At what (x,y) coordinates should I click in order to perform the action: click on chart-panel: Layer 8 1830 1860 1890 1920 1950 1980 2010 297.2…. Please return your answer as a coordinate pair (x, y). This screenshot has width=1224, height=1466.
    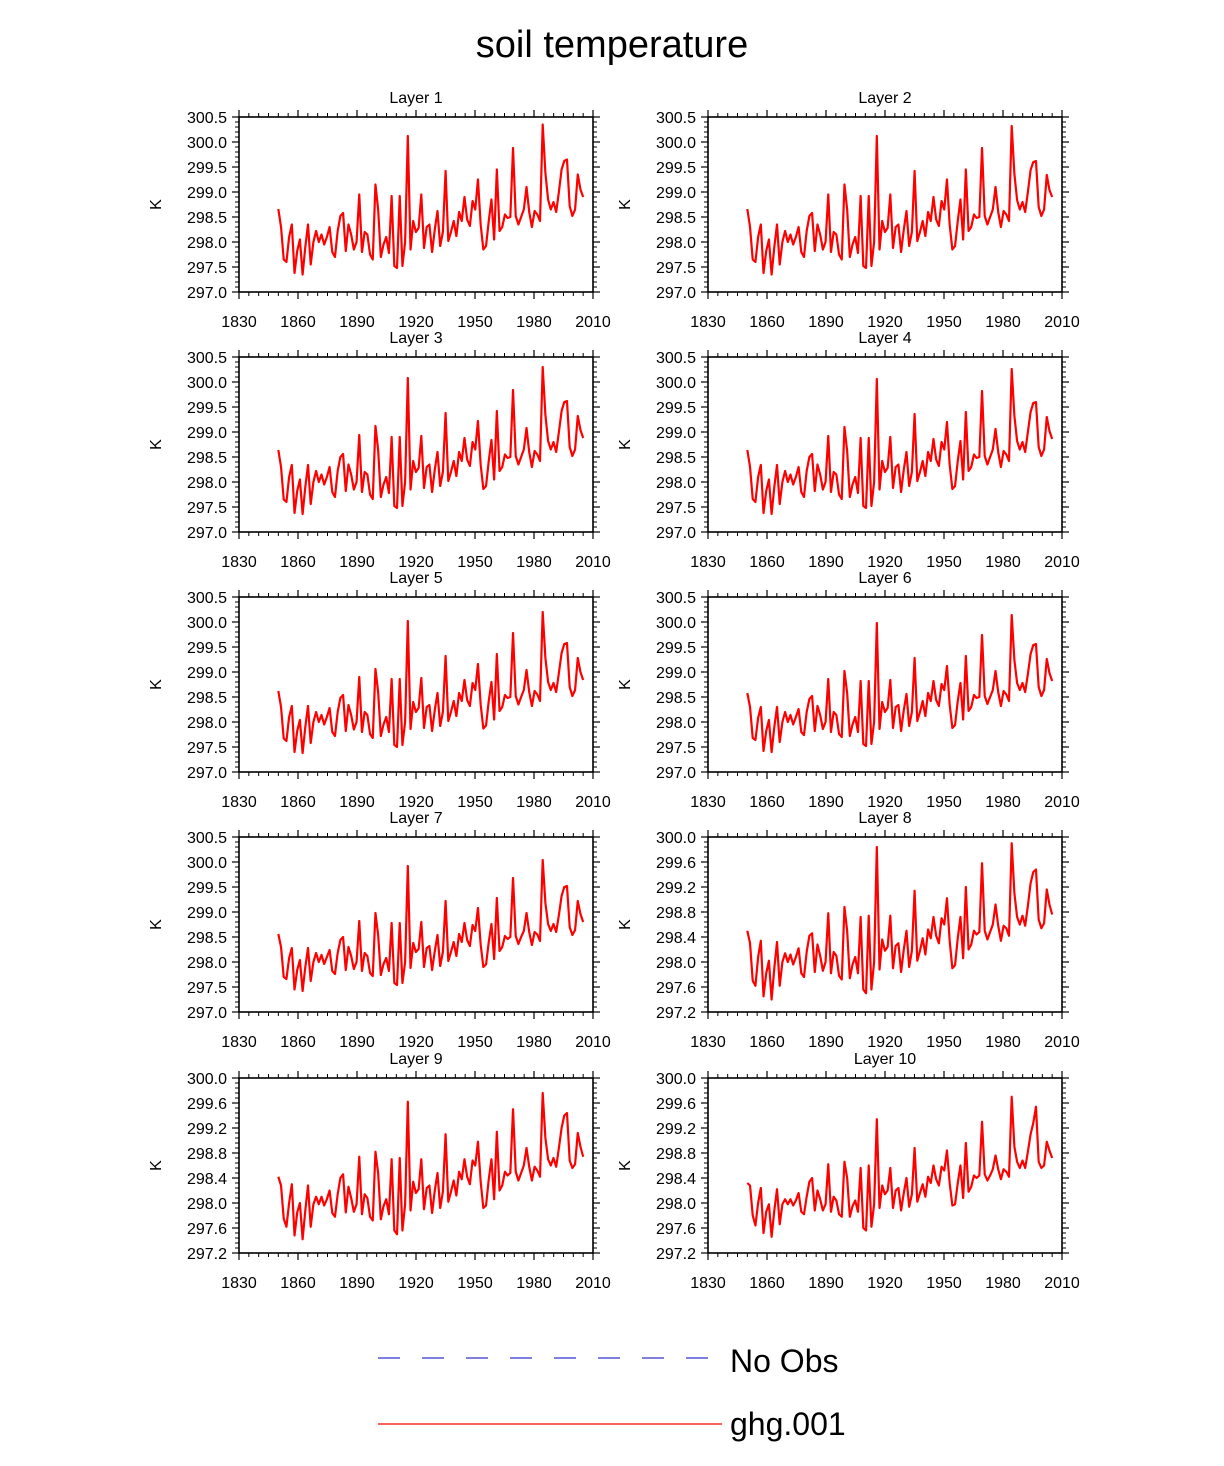
    Looking at the image, I should click on (848, 930).